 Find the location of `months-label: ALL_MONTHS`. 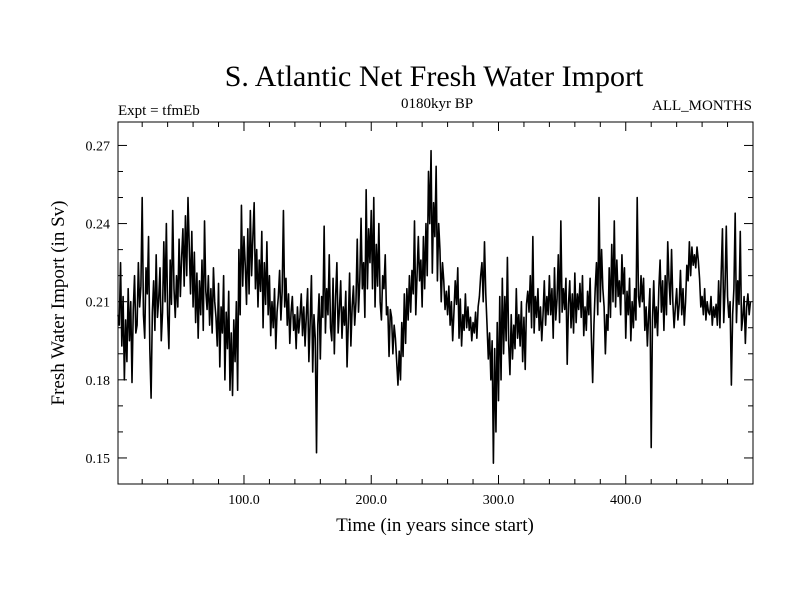

months-label: ALL_MONTHS is located at coordinates (702, 106).